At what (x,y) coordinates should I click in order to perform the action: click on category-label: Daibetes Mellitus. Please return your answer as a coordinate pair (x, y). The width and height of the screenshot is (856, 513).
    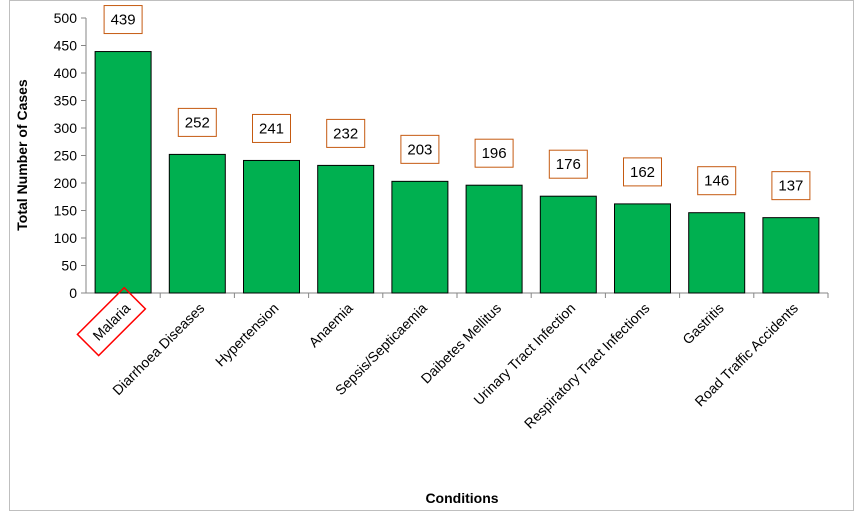
    Looking at the image, I should click on (461, 343).